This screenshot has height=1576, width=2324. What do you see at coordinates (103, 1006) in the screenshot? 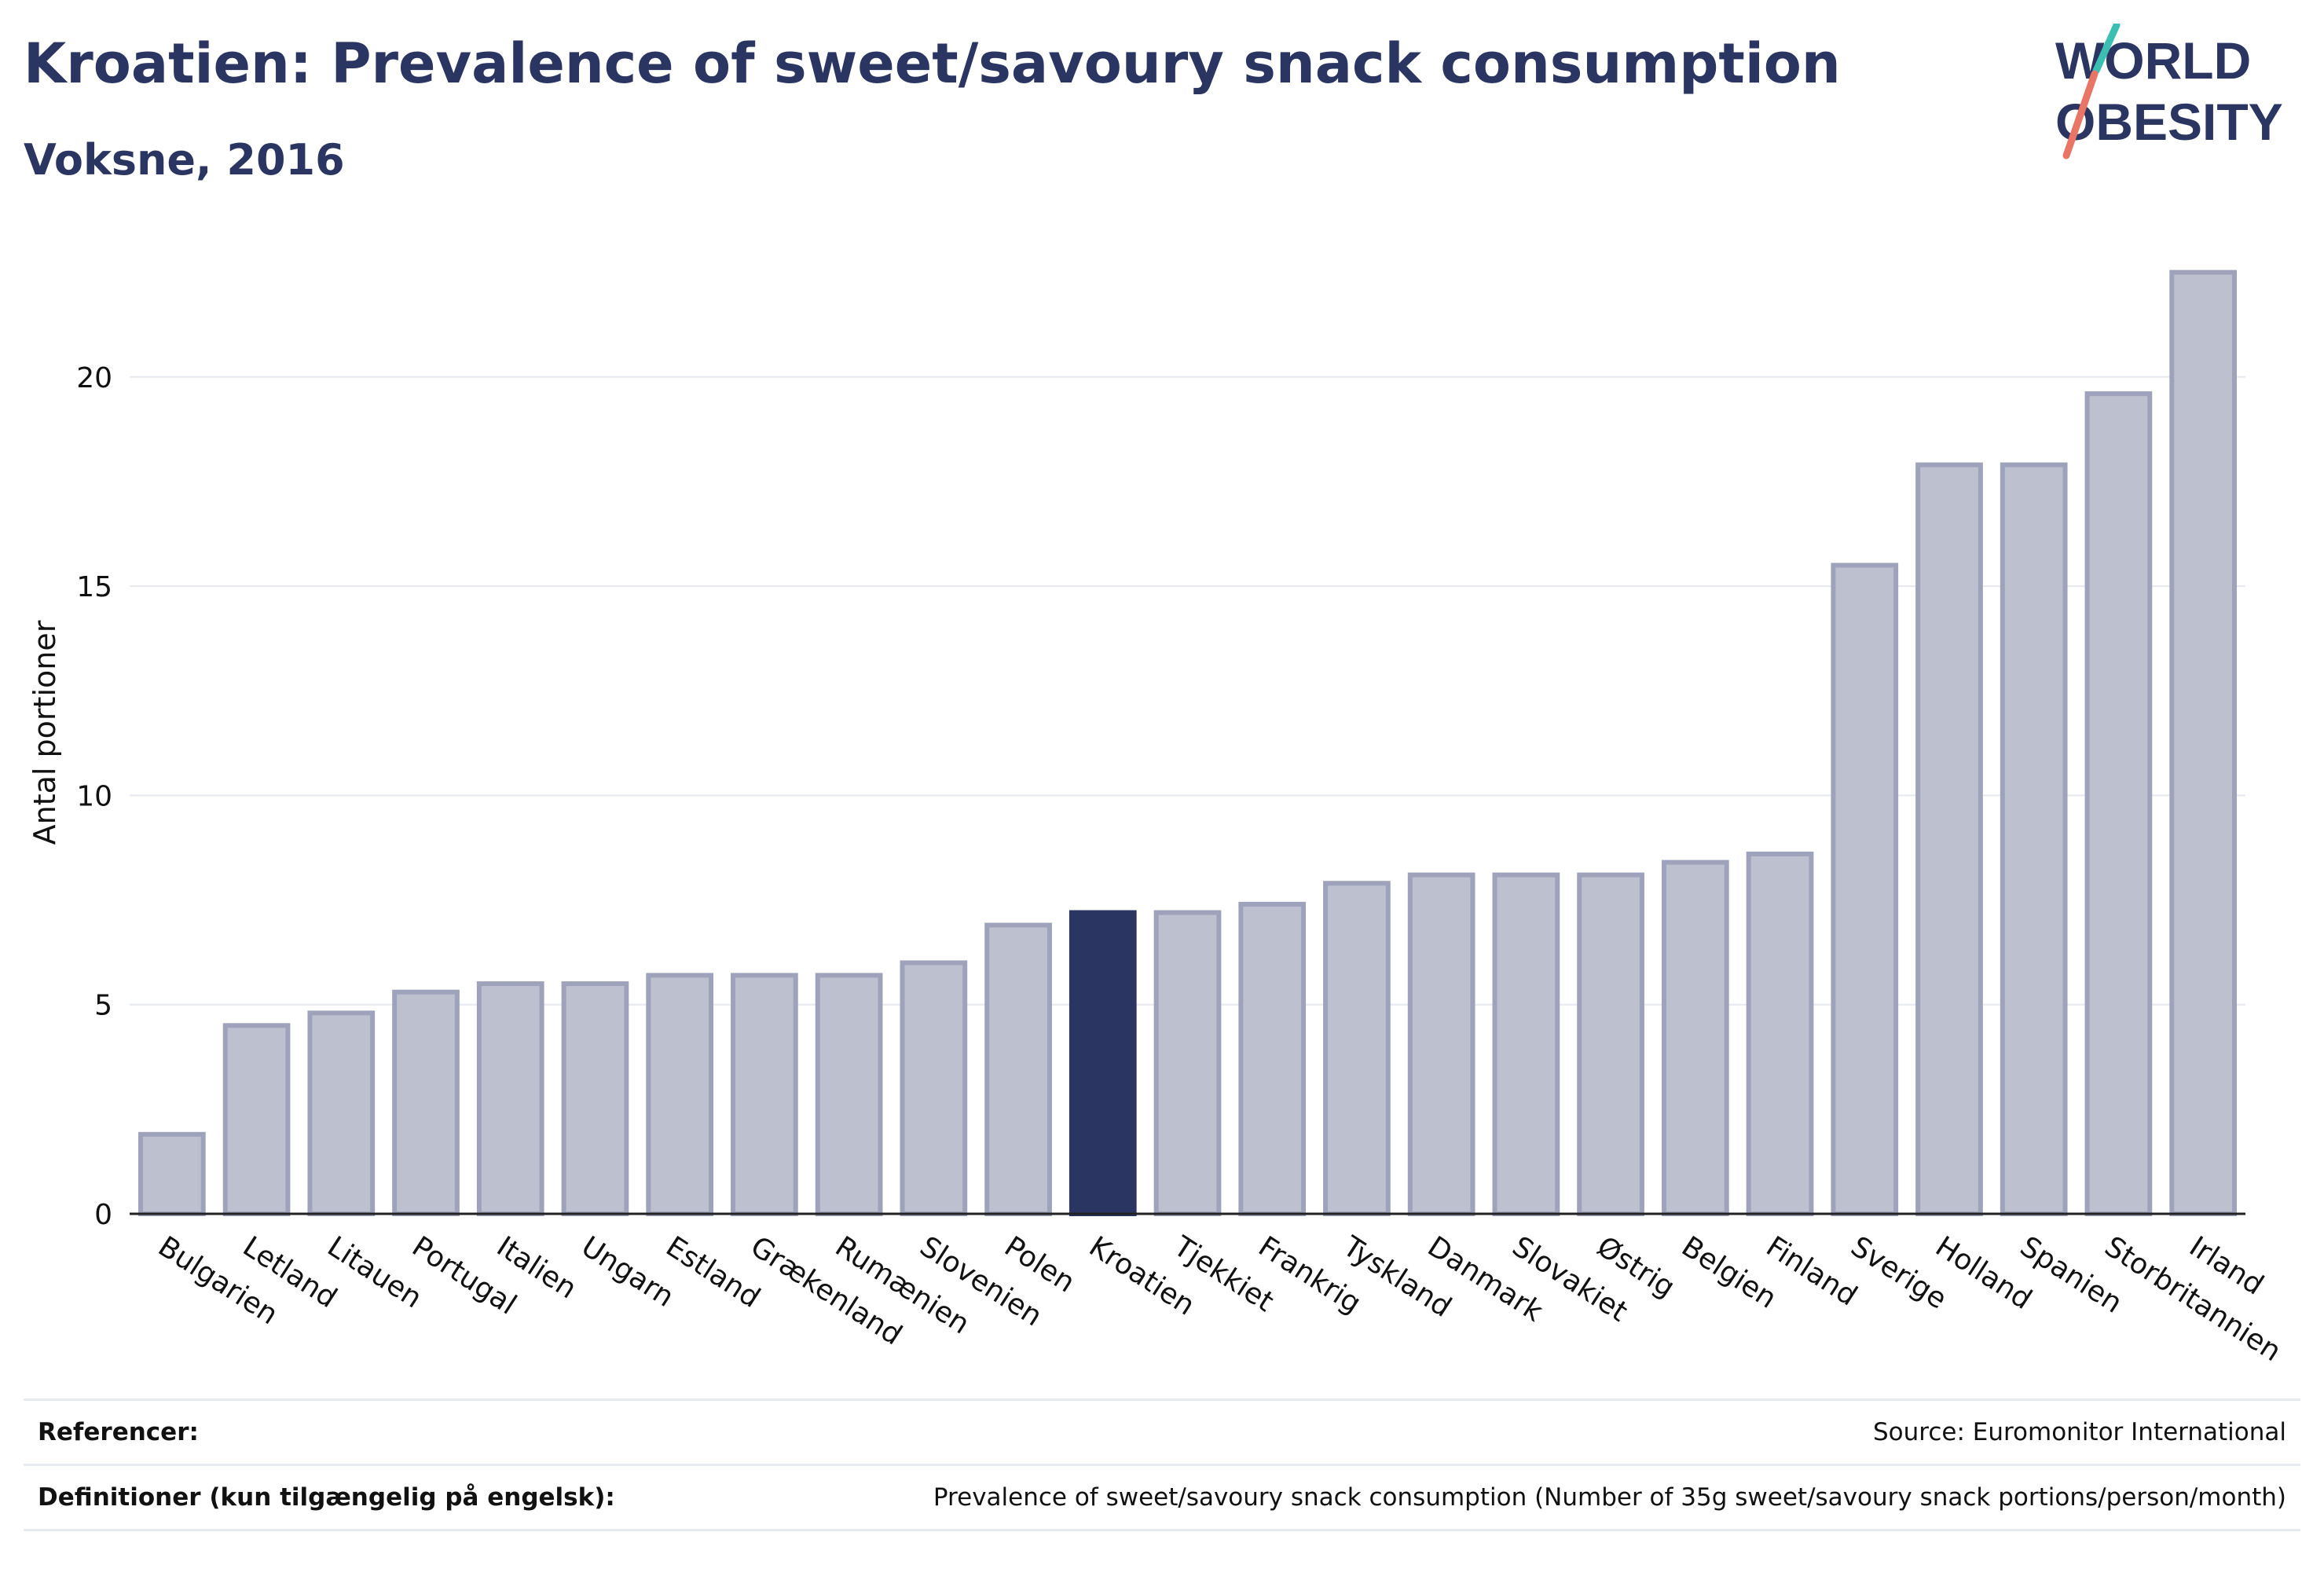
I see `y-tick-label: 5` at bounding box center [103, 1006].